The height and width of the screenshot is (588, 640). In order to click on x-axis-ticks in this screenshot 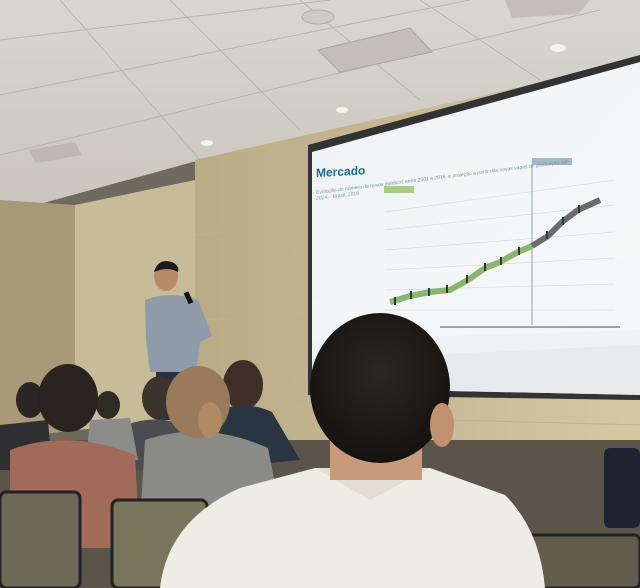, I will do `click(530, 327)`.